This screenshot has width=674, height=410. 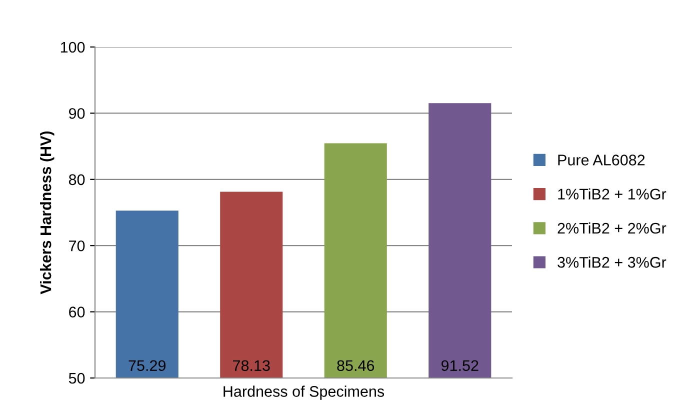 What do you see at coordinates (612, 228) in the screenshot?
I see `legend-label: 2%TiB2 + 2%Gr` at bounding box center [612, 228].